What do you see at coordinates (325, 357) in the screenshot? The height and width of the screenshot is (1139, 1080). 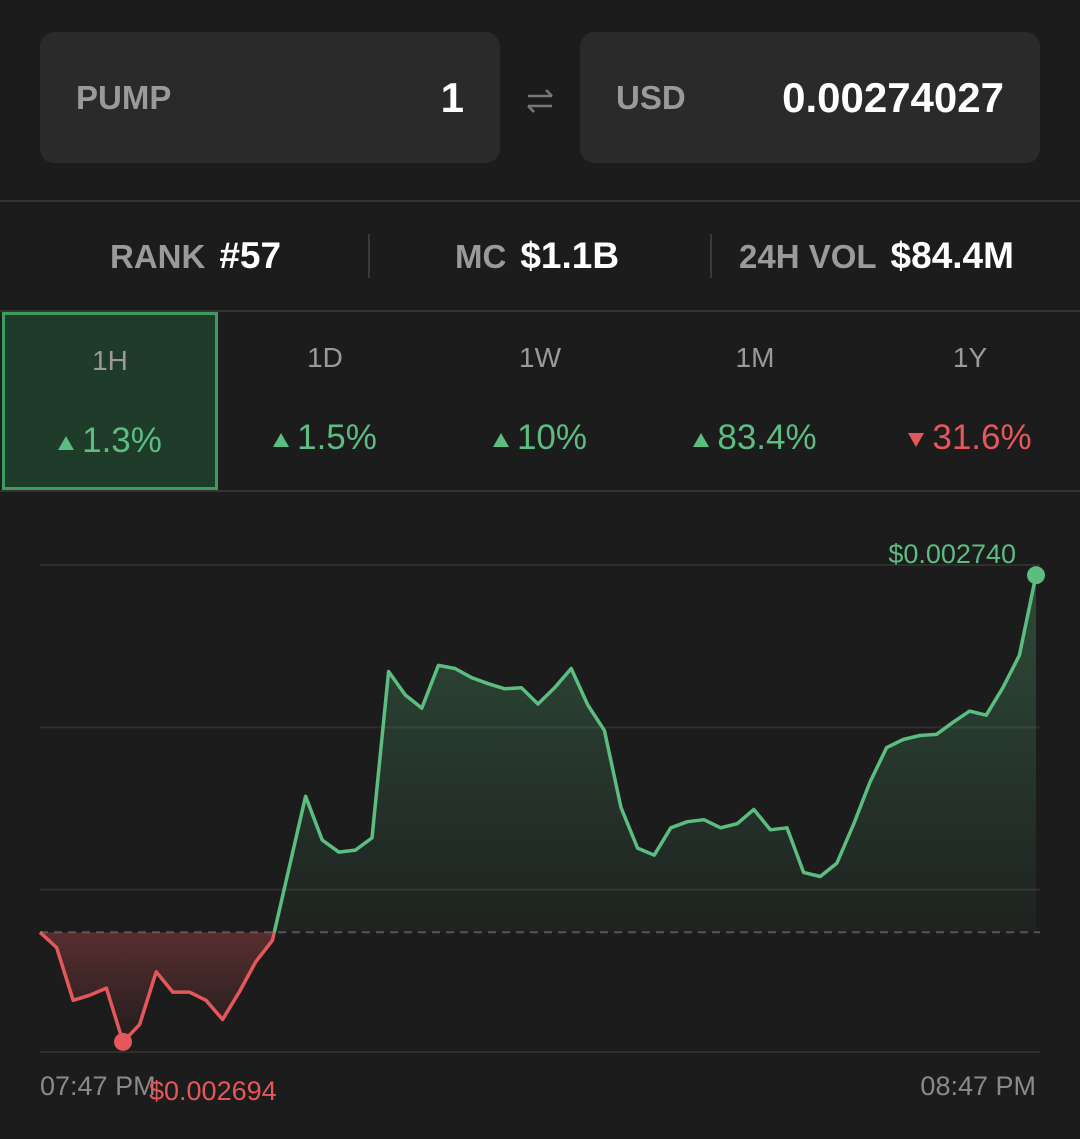 I see `period-label: 1D` at bounding box center [325, 357].